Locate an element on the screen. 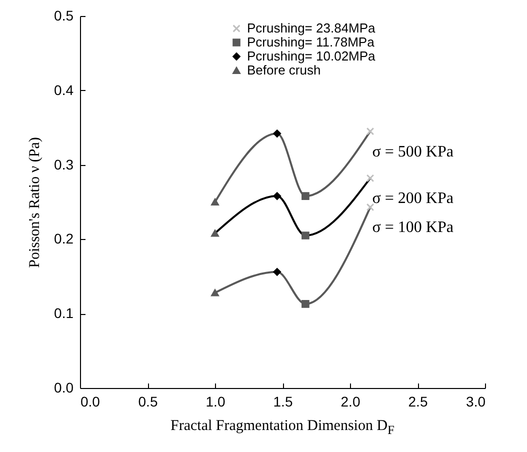  x-tick-label: 1.5 is located at coordinates (283, 402).